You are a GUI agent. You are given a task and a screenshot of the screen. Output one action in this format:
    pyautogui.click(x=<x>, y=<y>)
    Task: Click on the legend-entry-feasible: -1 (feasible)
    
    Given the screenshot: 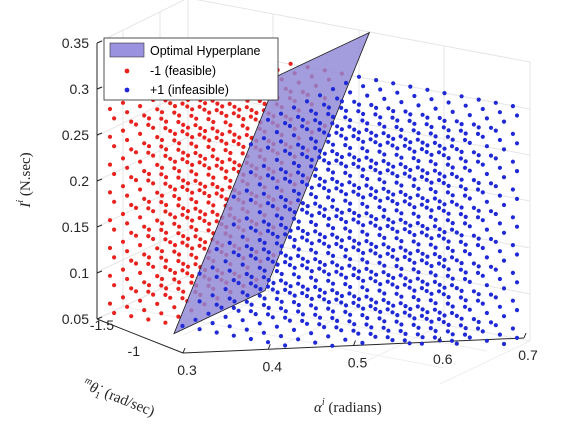 What is the action you would take?
    pyautogui.click(x=183, y=71)
    